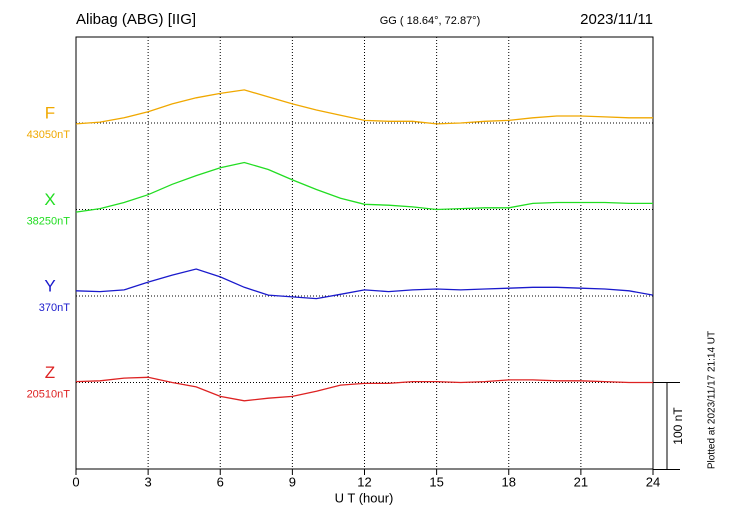 This screenshot has height=520, width=730. Describe the element at coordinates (712, 400) in the screenshot. I see `footnote: Plotted at 2023/11/17 21:14 UT` at that location.